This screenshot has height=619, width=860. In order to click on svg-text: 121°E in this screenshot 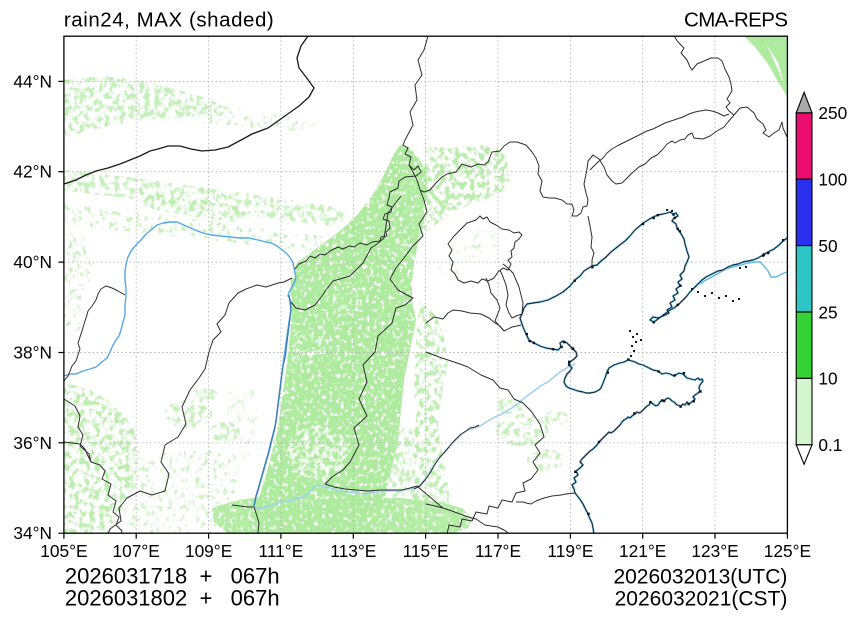, I will do `click(642, 551)`.